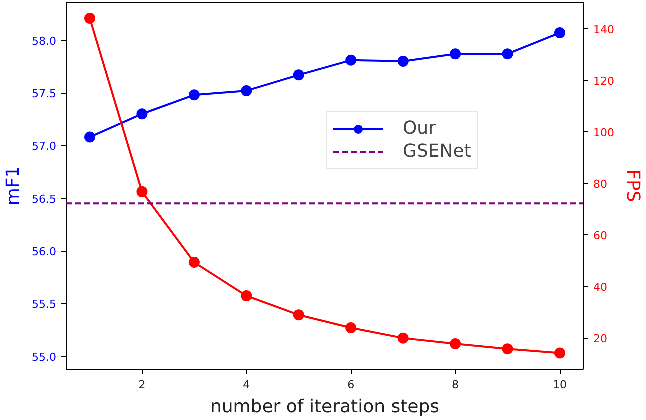  Describe the element at coordinates (560, 385) in the screenshot. I see `x-tick-label: 10` at that location.